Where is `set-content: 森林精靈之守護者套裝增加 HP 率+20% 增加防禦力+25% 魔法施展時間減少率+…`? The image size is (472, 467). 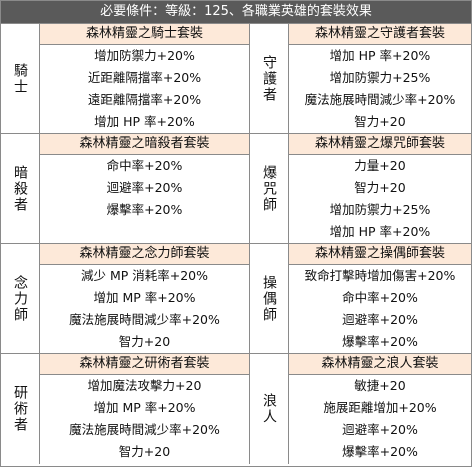
set-content: 森林精靈之守護者套裝增加 HP 率+20% 增加防禦力+25% 魔法施展時間減少率+… is located at coordinates (380, 78).